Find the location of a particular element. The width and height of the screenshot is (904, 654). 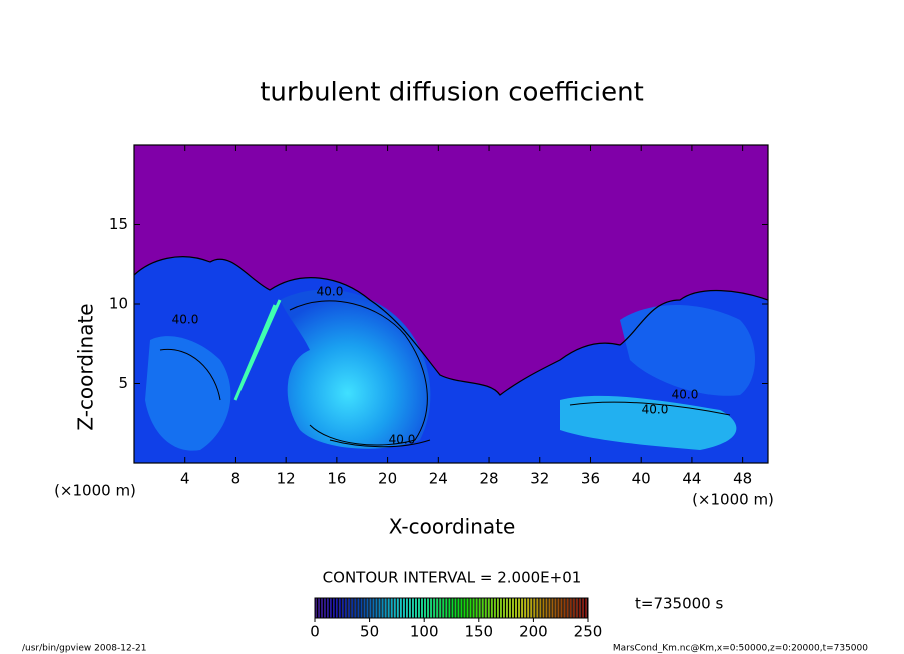

vortex is located at coordinates (355, 369).